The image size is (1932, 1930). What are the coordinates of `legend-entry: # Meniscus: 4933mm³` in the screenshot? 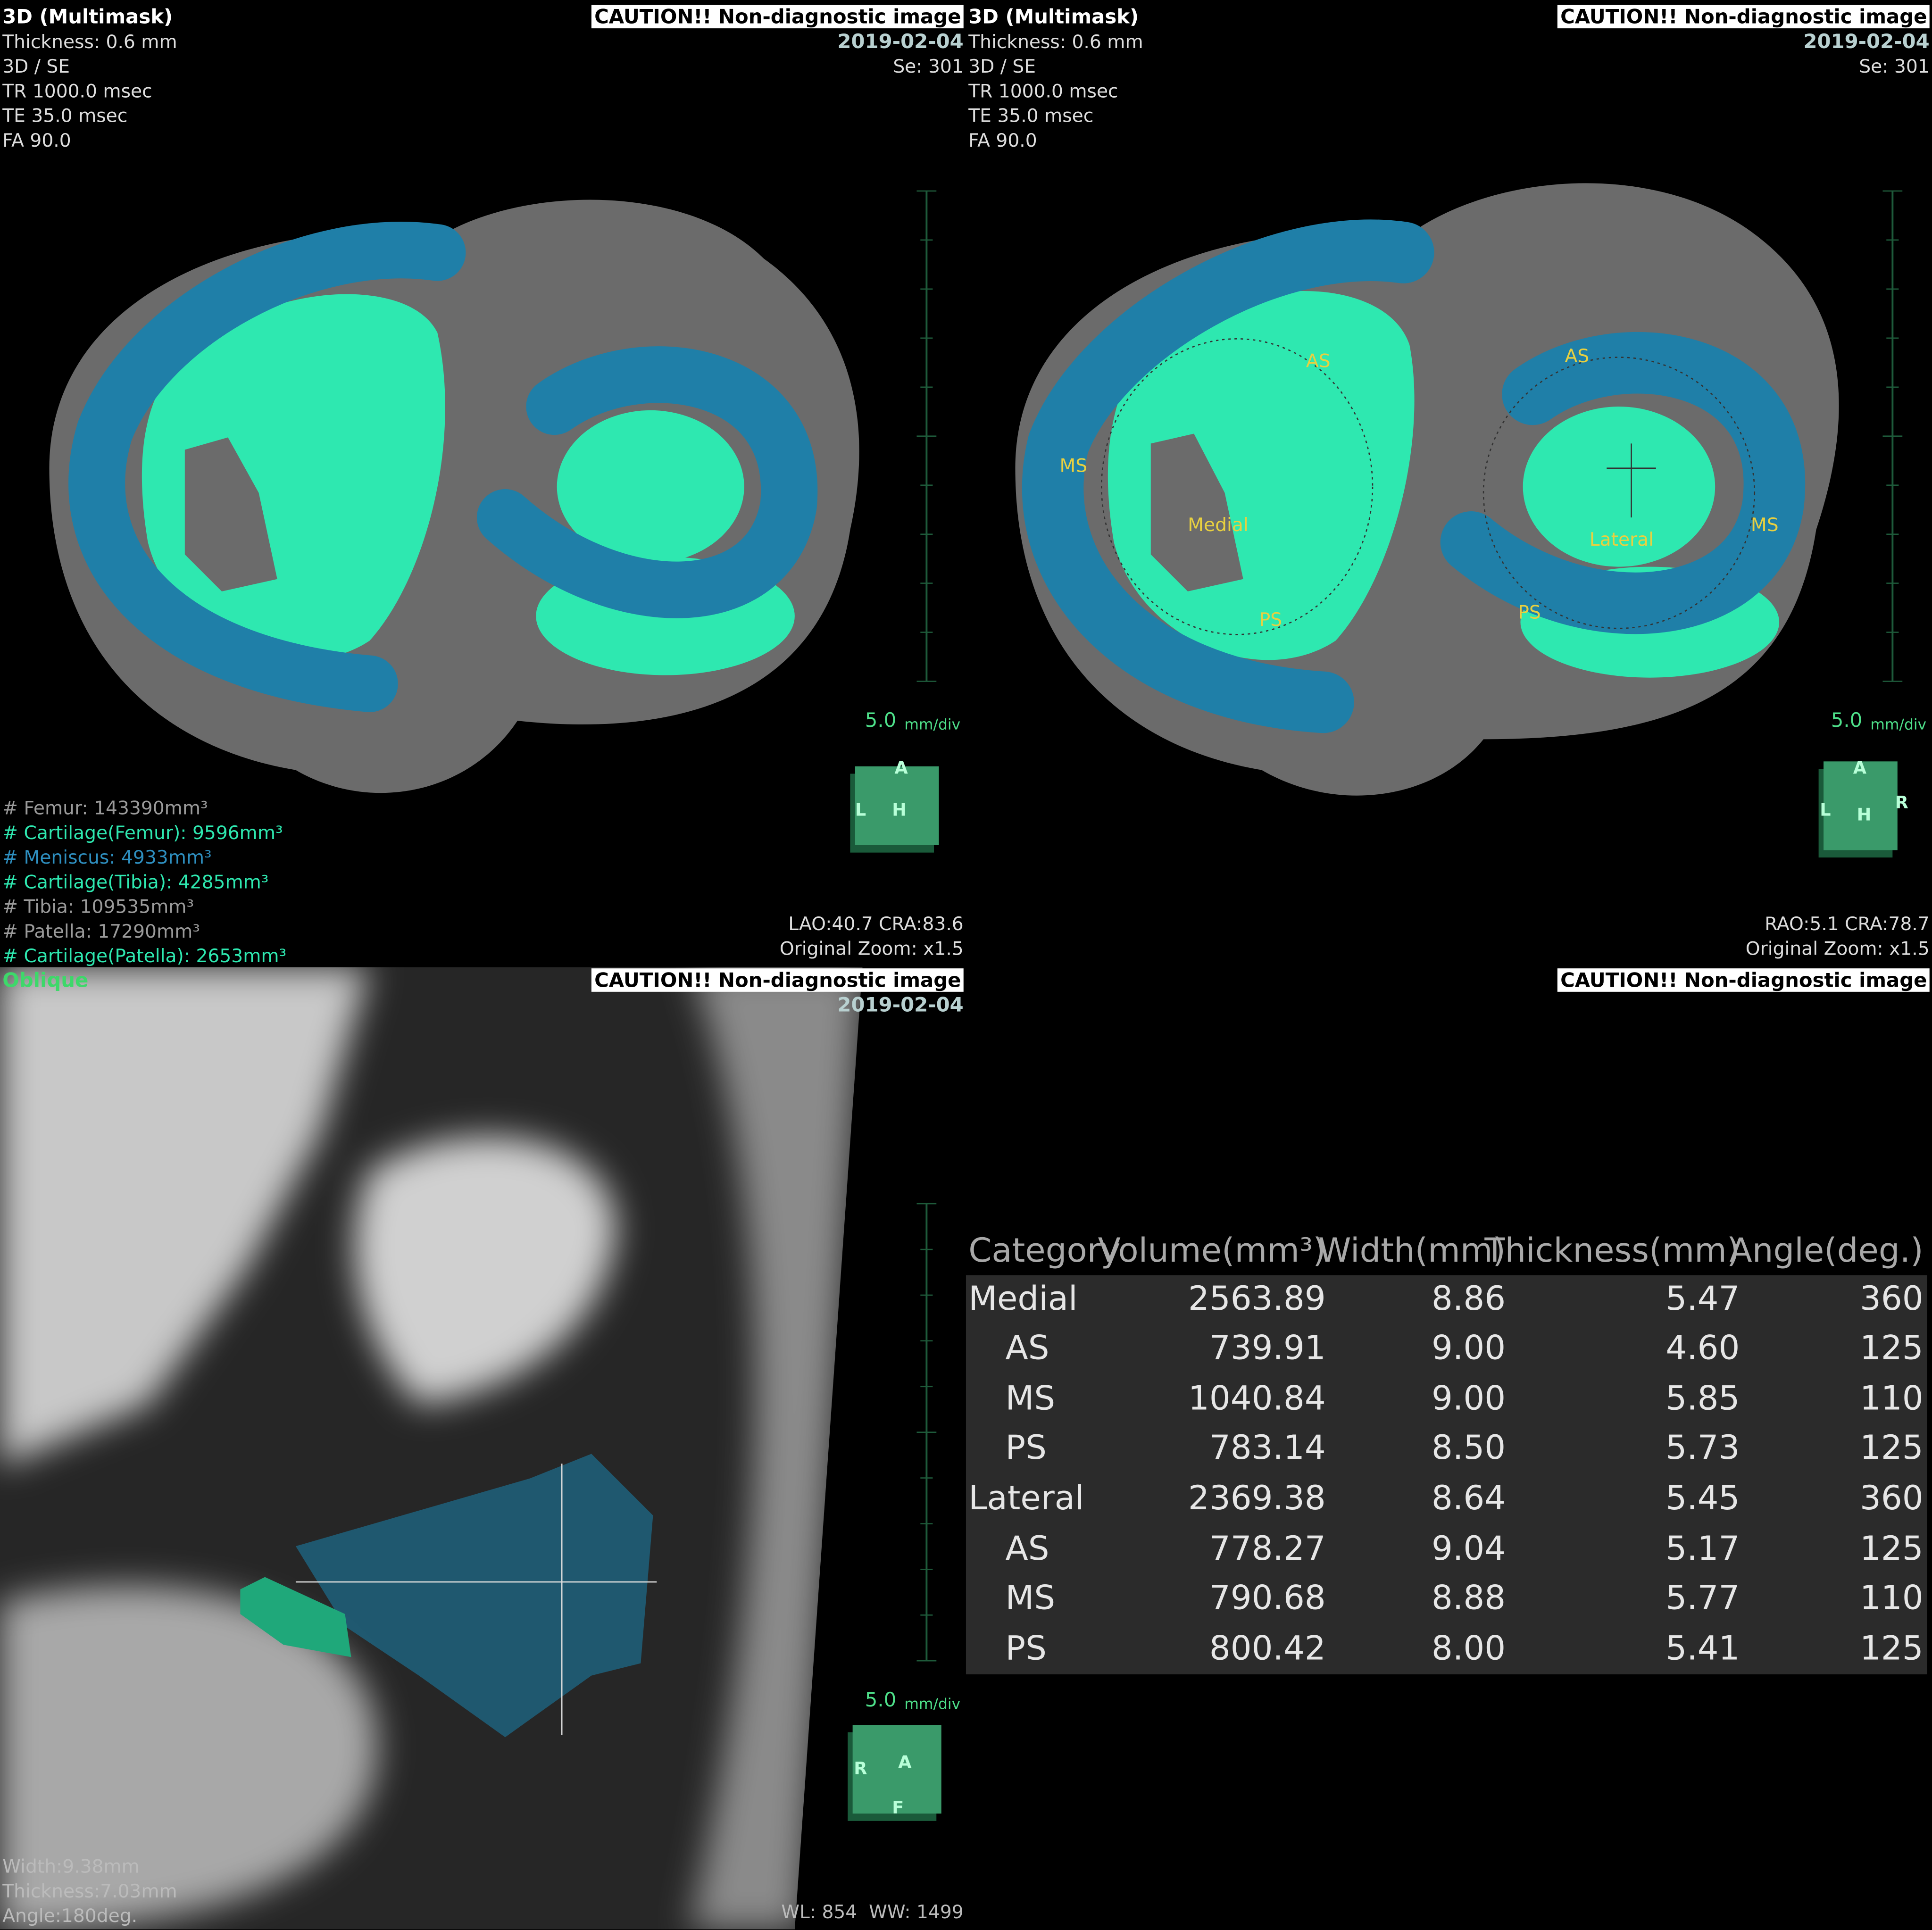 It's located at (107, 857).